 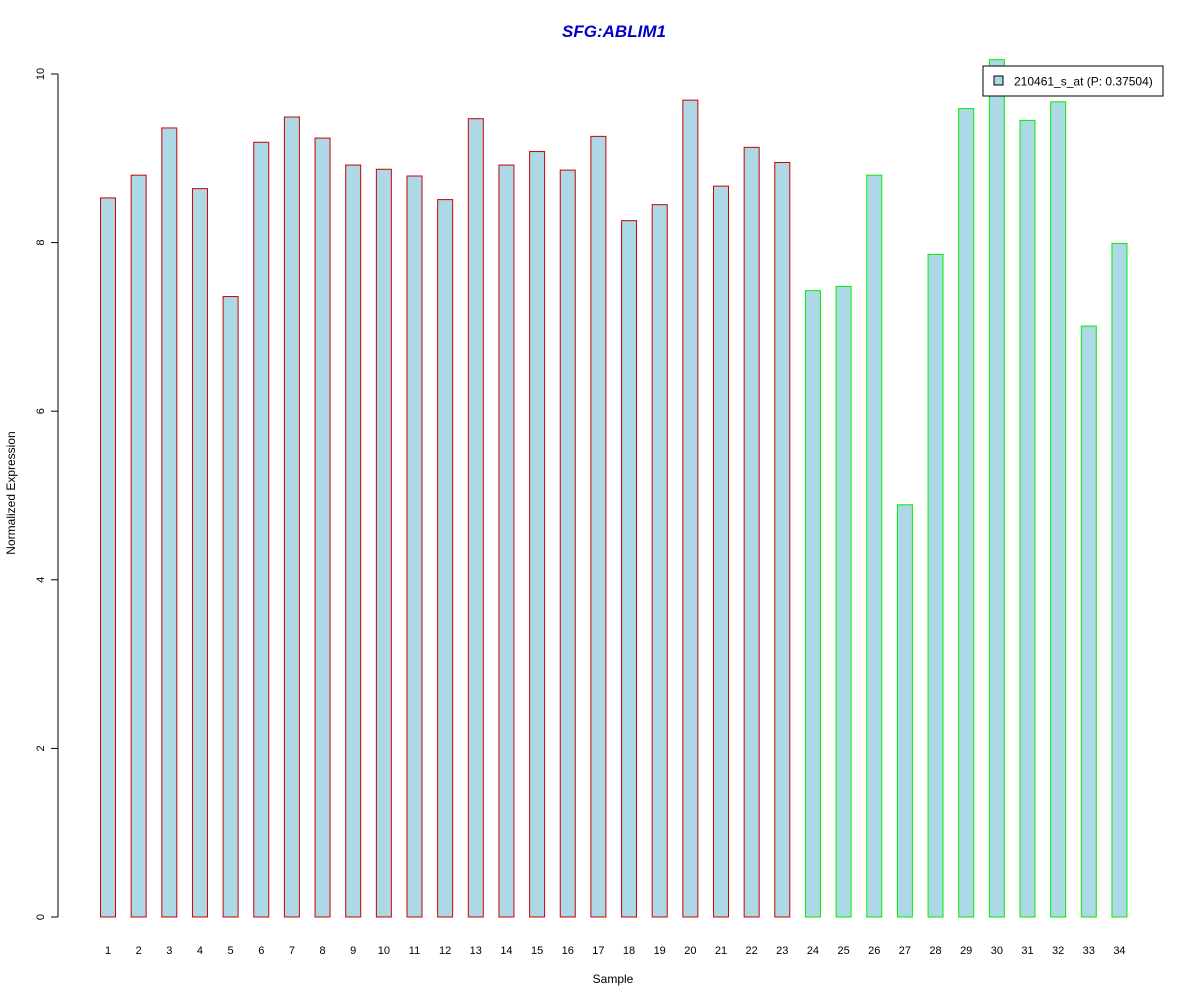 What do you see at coordinates (874, 951) in the screenshot?
I see `x-tick-label: 26` at bounding box center [874, 951].